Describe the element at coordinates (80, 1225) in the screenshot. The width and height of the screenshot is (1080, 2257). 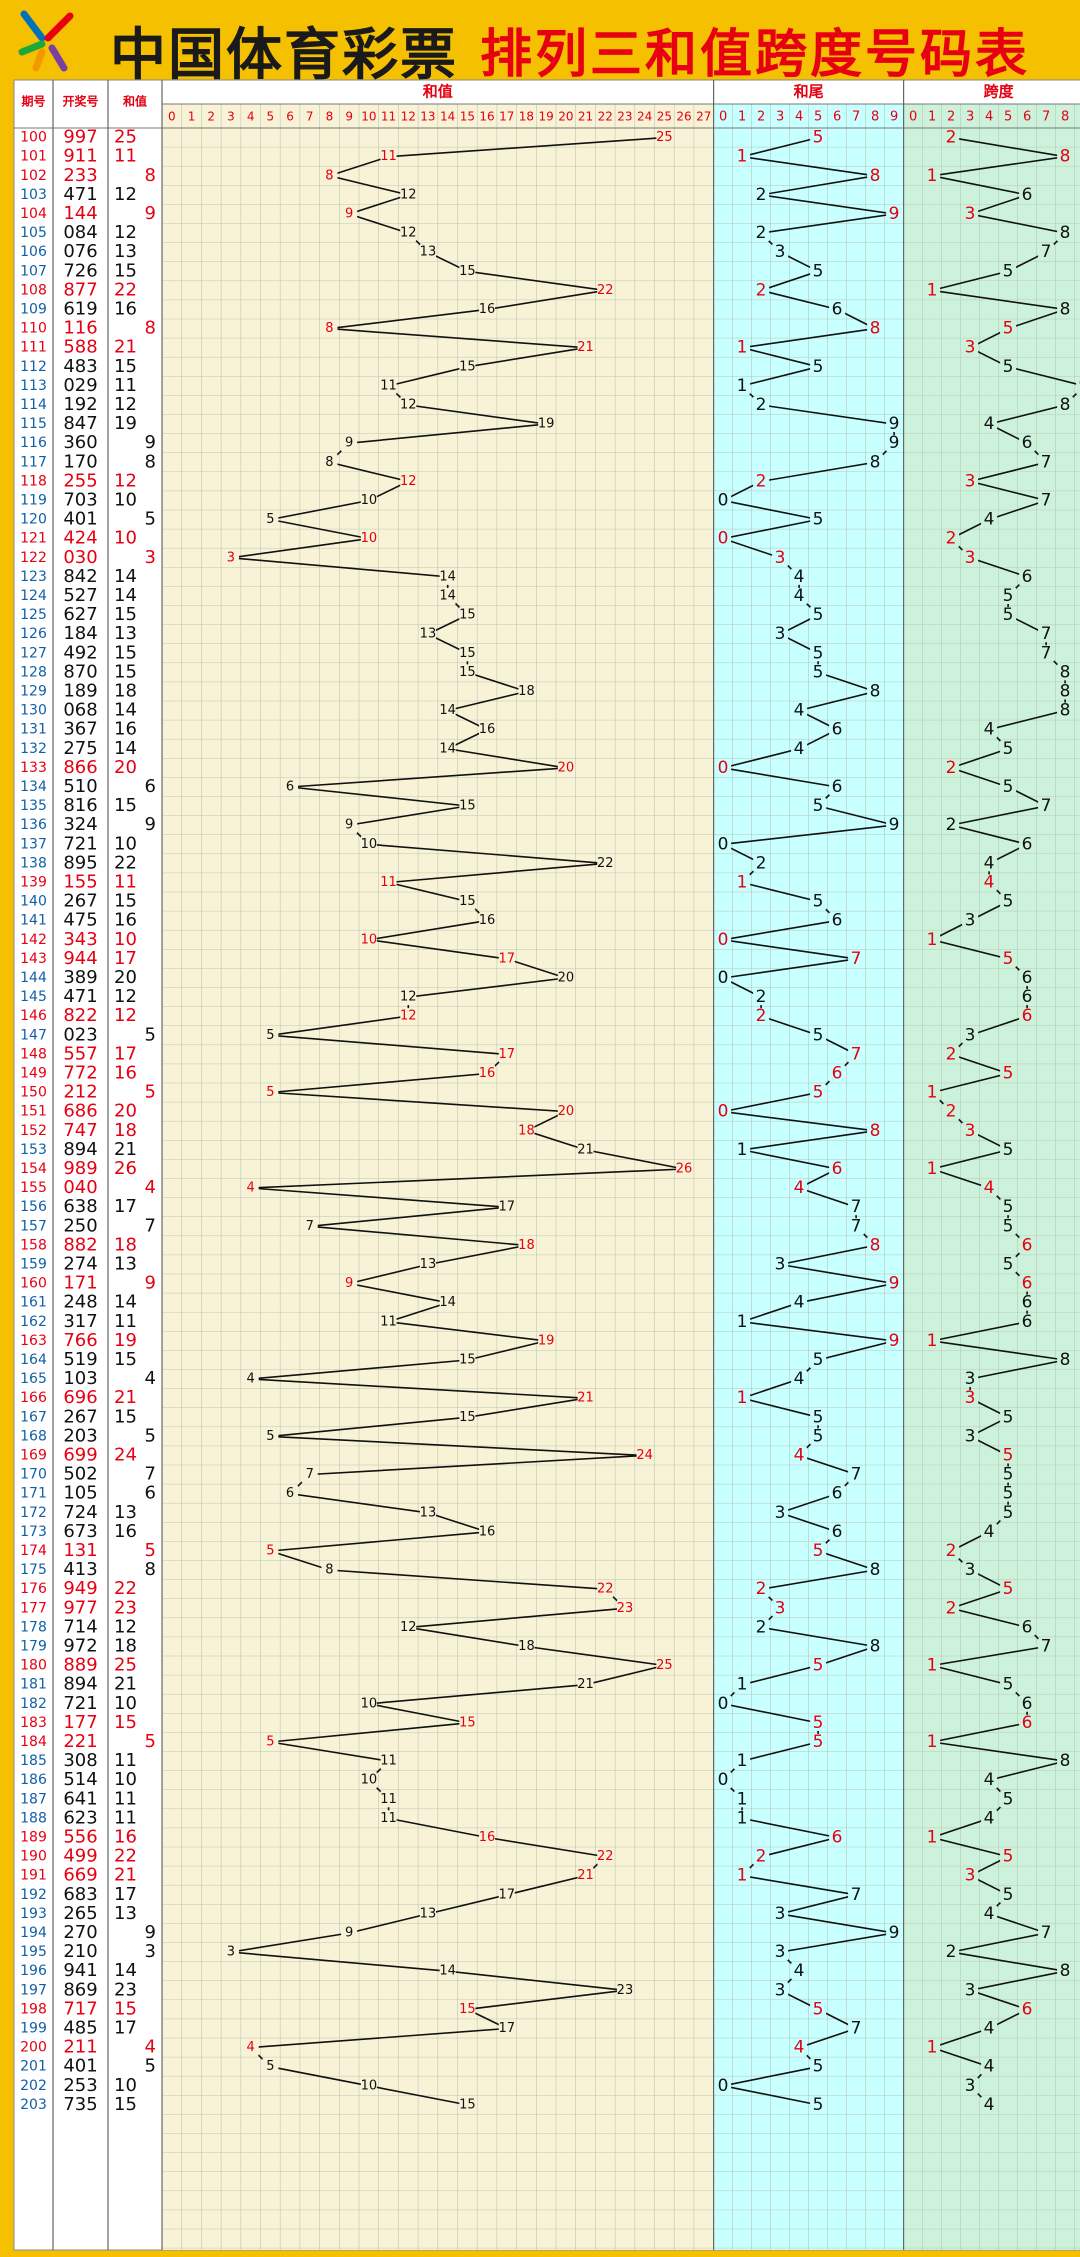
I see `draw-number: 250` at that location.